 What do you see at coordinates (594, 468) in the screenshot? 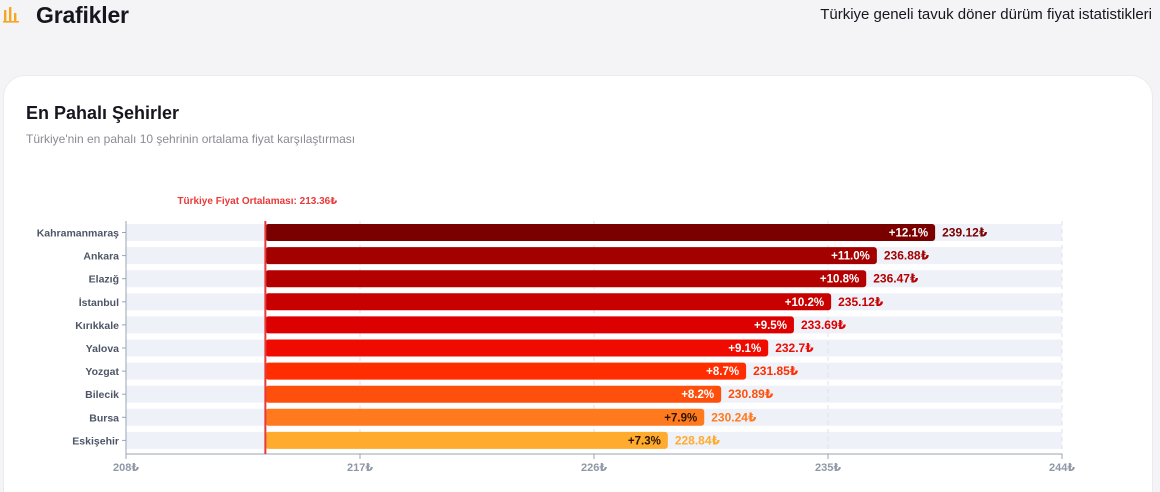
I see `x-tick-label: 226₺` at bounding box center [594, 468].